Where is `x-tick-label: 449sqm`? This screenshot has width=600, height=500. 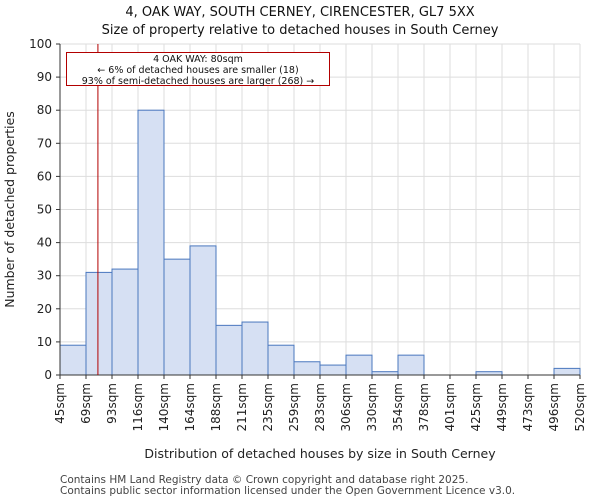
x-tick-label: 449sqm is located at coordinates (502, 407).